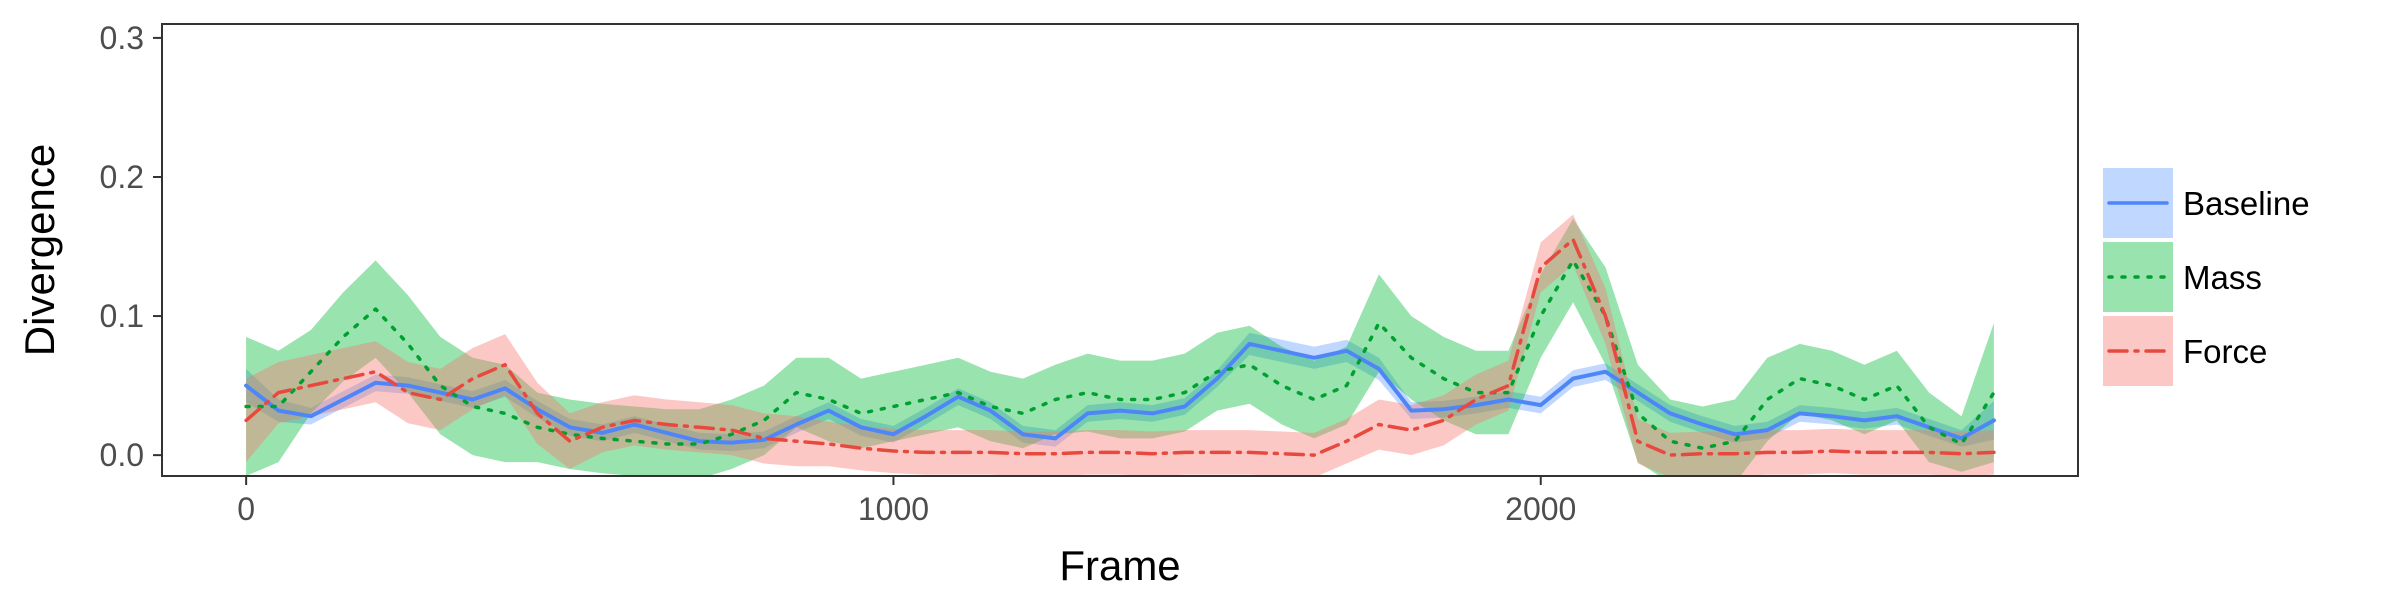 The image size is (2400, 600). Describe the element at coordinates (2225, 351) in the screenshot. I see `legend-label: Force` at that location.